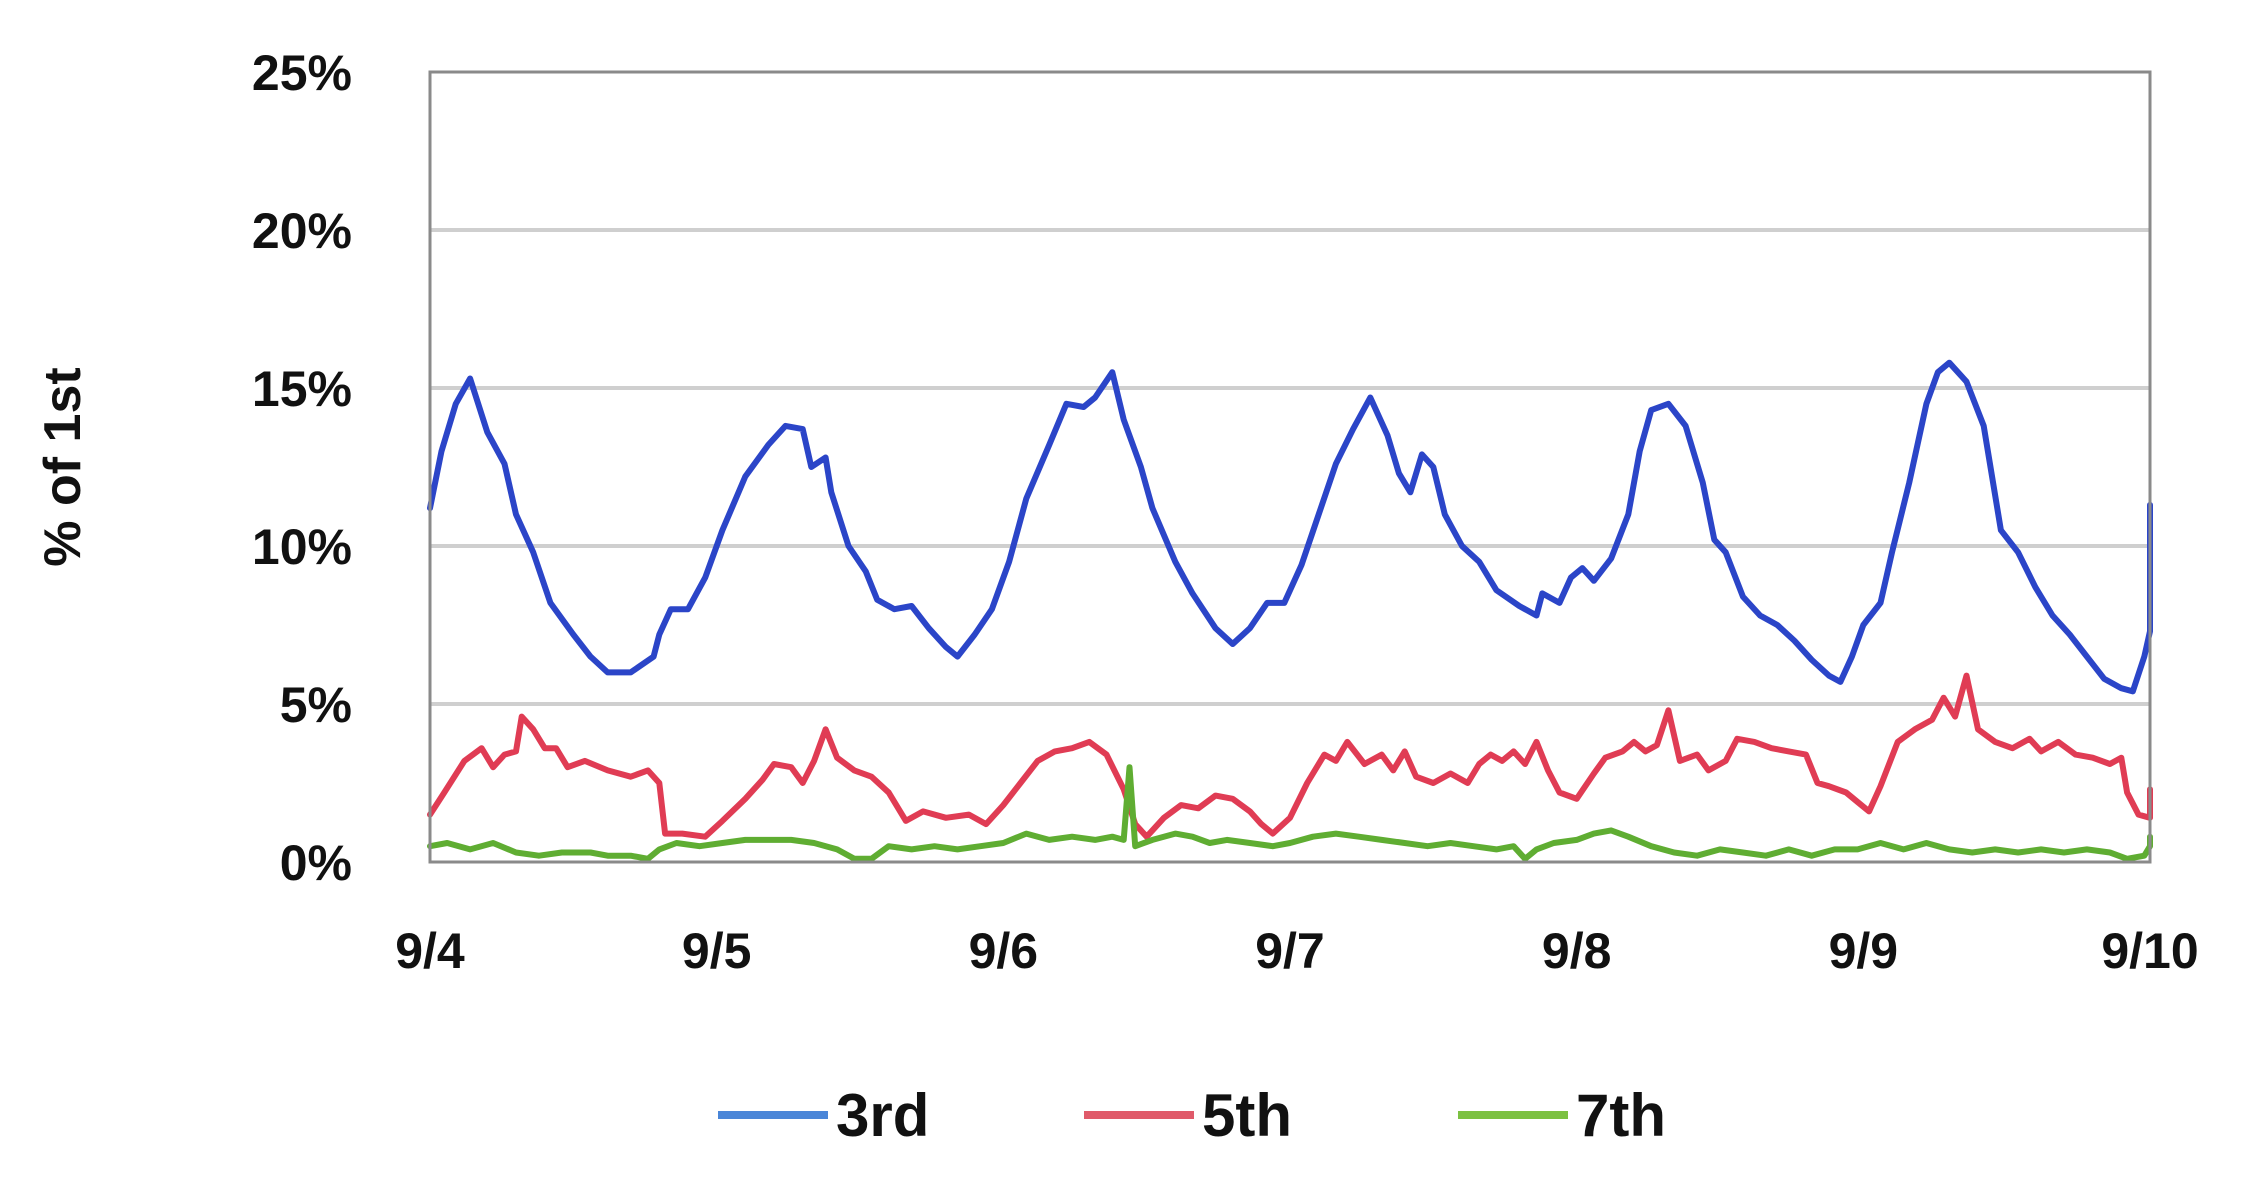  Describe the element at coordinates (882, 1115) in the screenshot. I see `legend-label: 3rd` at that location.